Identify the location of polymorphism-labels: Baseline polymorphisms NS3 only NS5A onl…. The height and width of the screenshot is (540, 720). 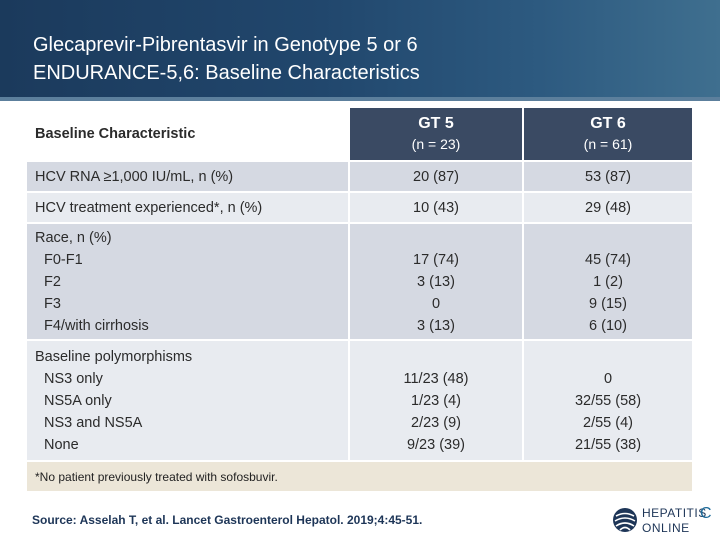
(187, 400).